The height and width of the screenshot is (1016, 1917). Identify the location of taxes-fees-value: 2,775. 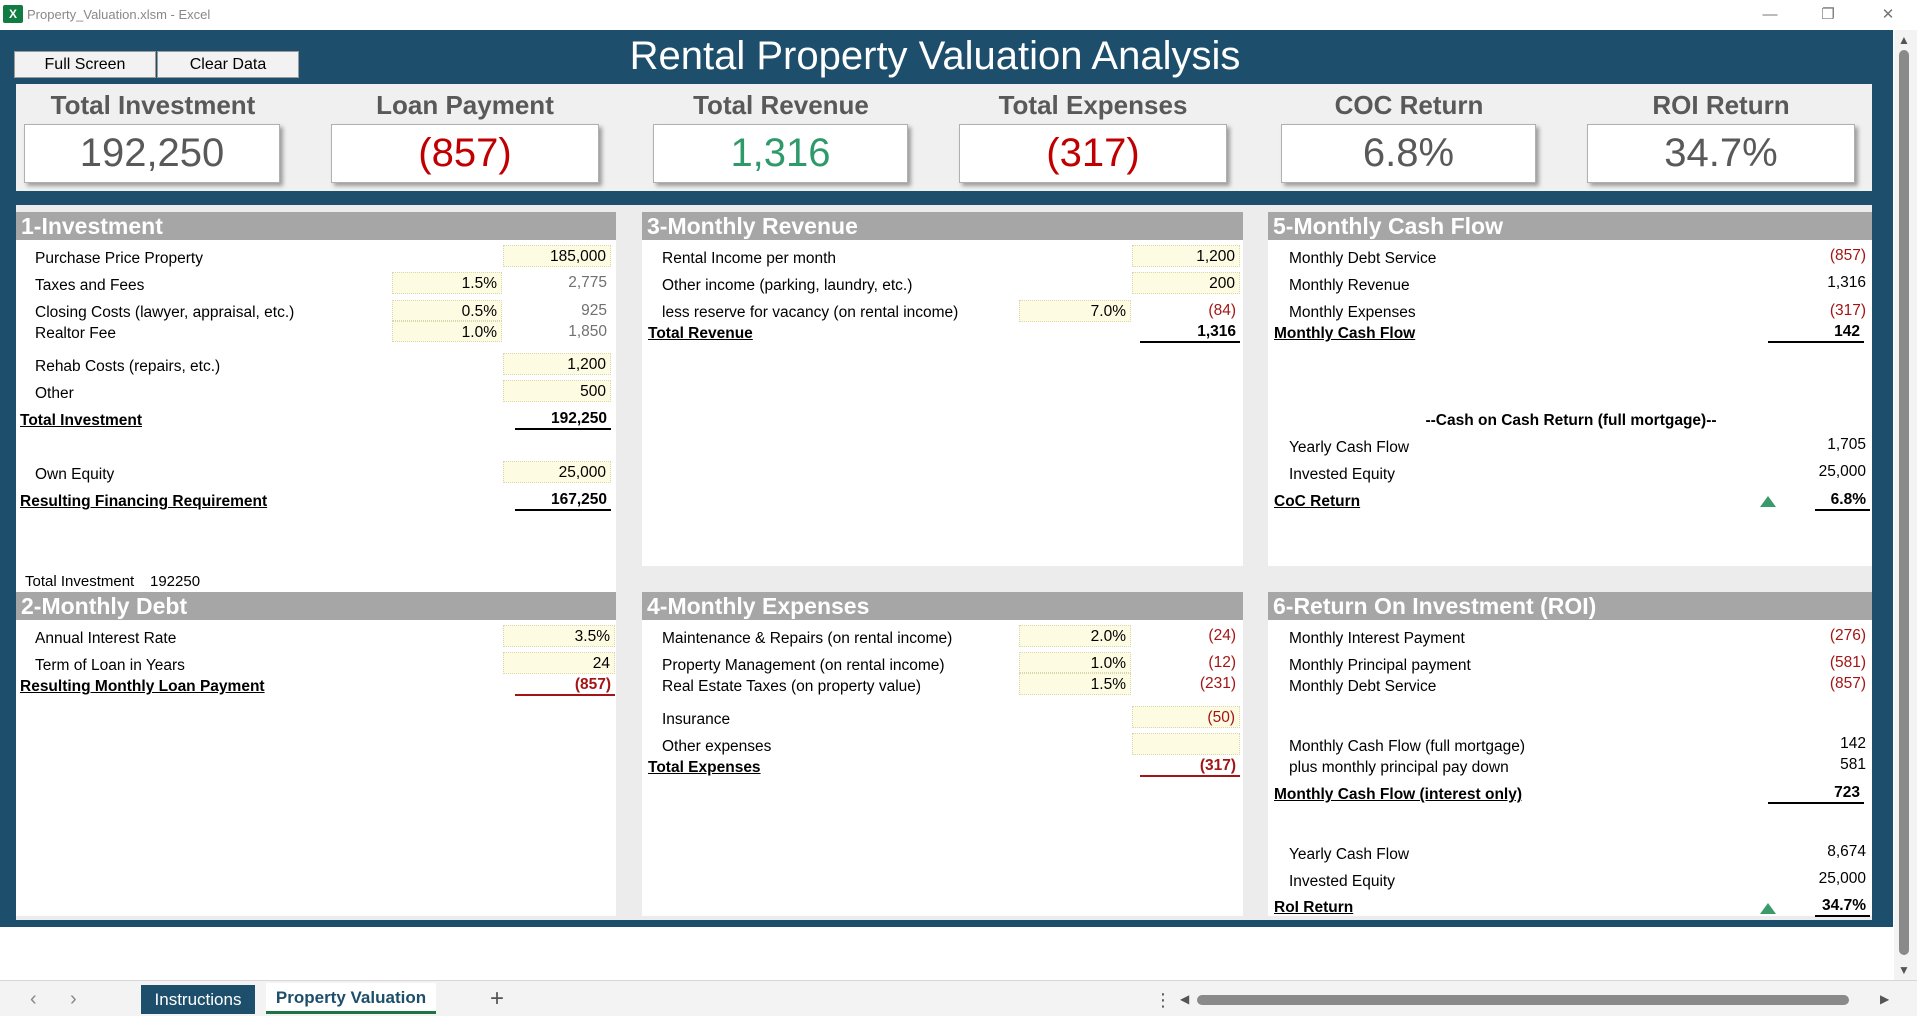
(587, 282).